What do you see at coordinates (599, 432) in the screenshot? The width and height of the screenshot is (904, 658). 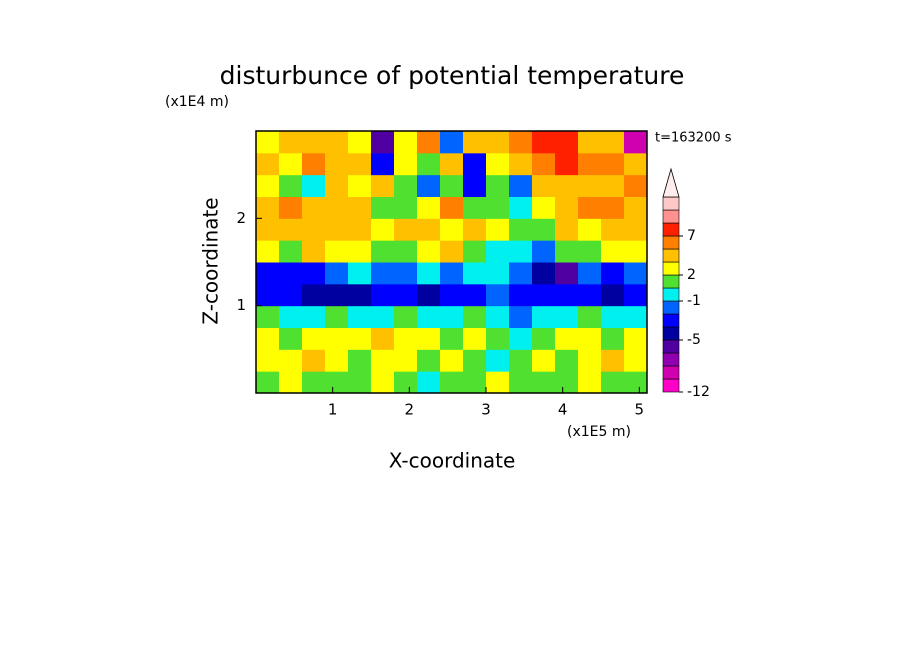 I see `x-unit: (x1E5 m)` at bounding box center [599, 432].